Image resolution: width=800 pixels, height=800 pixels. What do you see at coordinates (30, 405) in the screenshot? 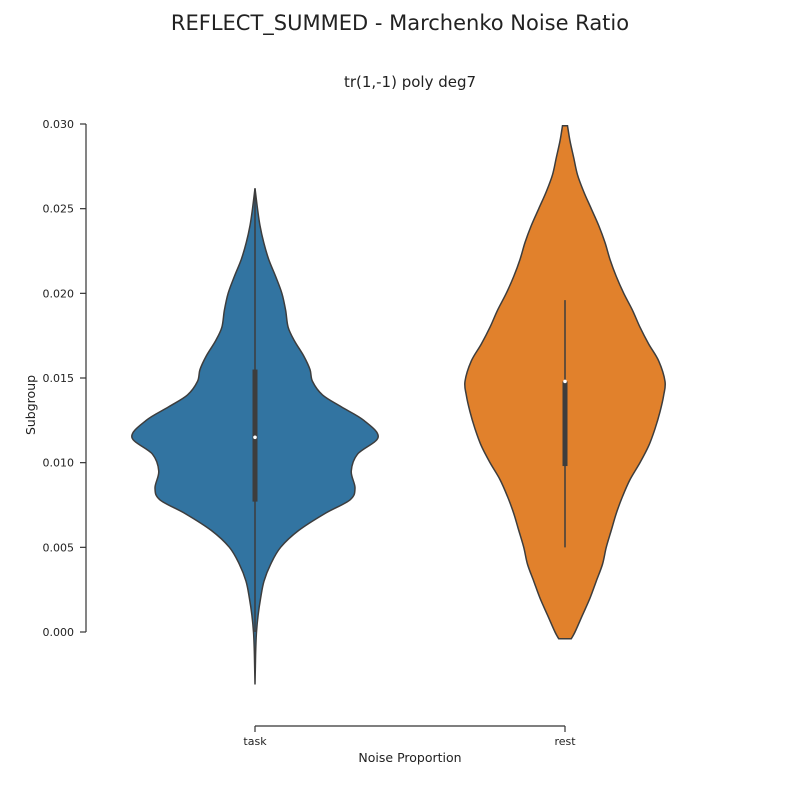
I see `y-axis-label: Subgroup` at bounding box center [30, 405].